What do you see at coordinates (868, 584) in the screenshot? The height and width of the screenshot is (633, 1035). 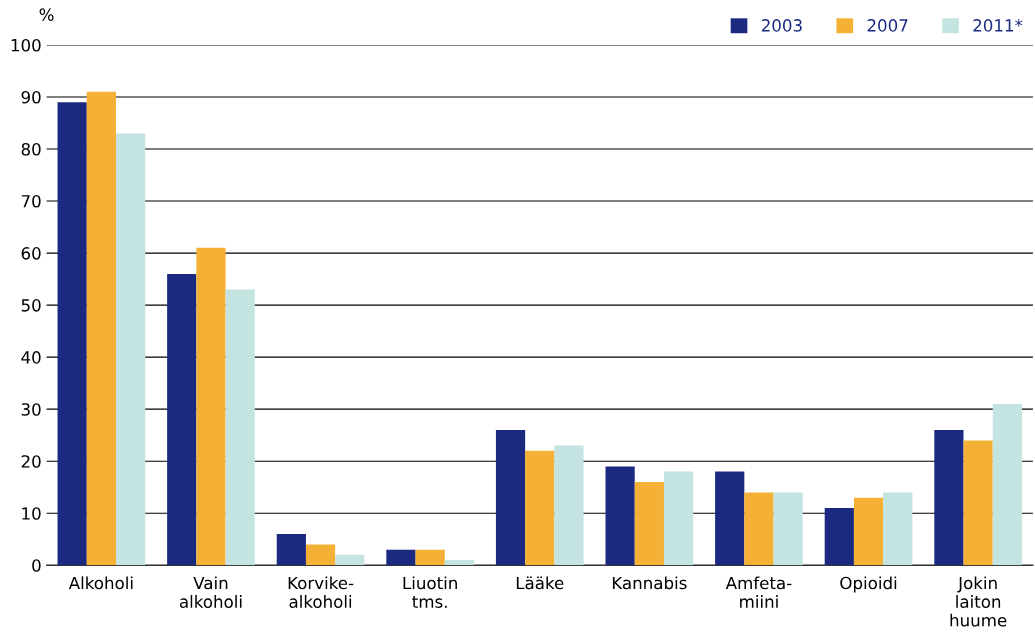 I see `x-tick-label: Opioidi` at bounding box center [868, 584].